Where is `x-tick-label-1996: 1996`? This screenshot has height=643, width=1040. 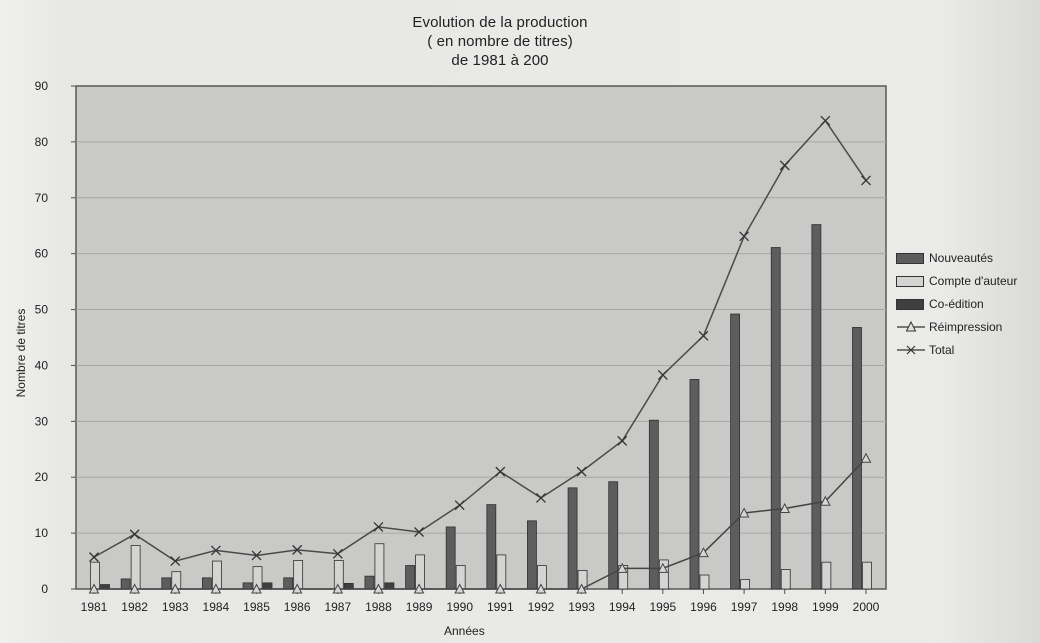
x-tick-label-1996: 1996 is located at coordinates (703, 607).